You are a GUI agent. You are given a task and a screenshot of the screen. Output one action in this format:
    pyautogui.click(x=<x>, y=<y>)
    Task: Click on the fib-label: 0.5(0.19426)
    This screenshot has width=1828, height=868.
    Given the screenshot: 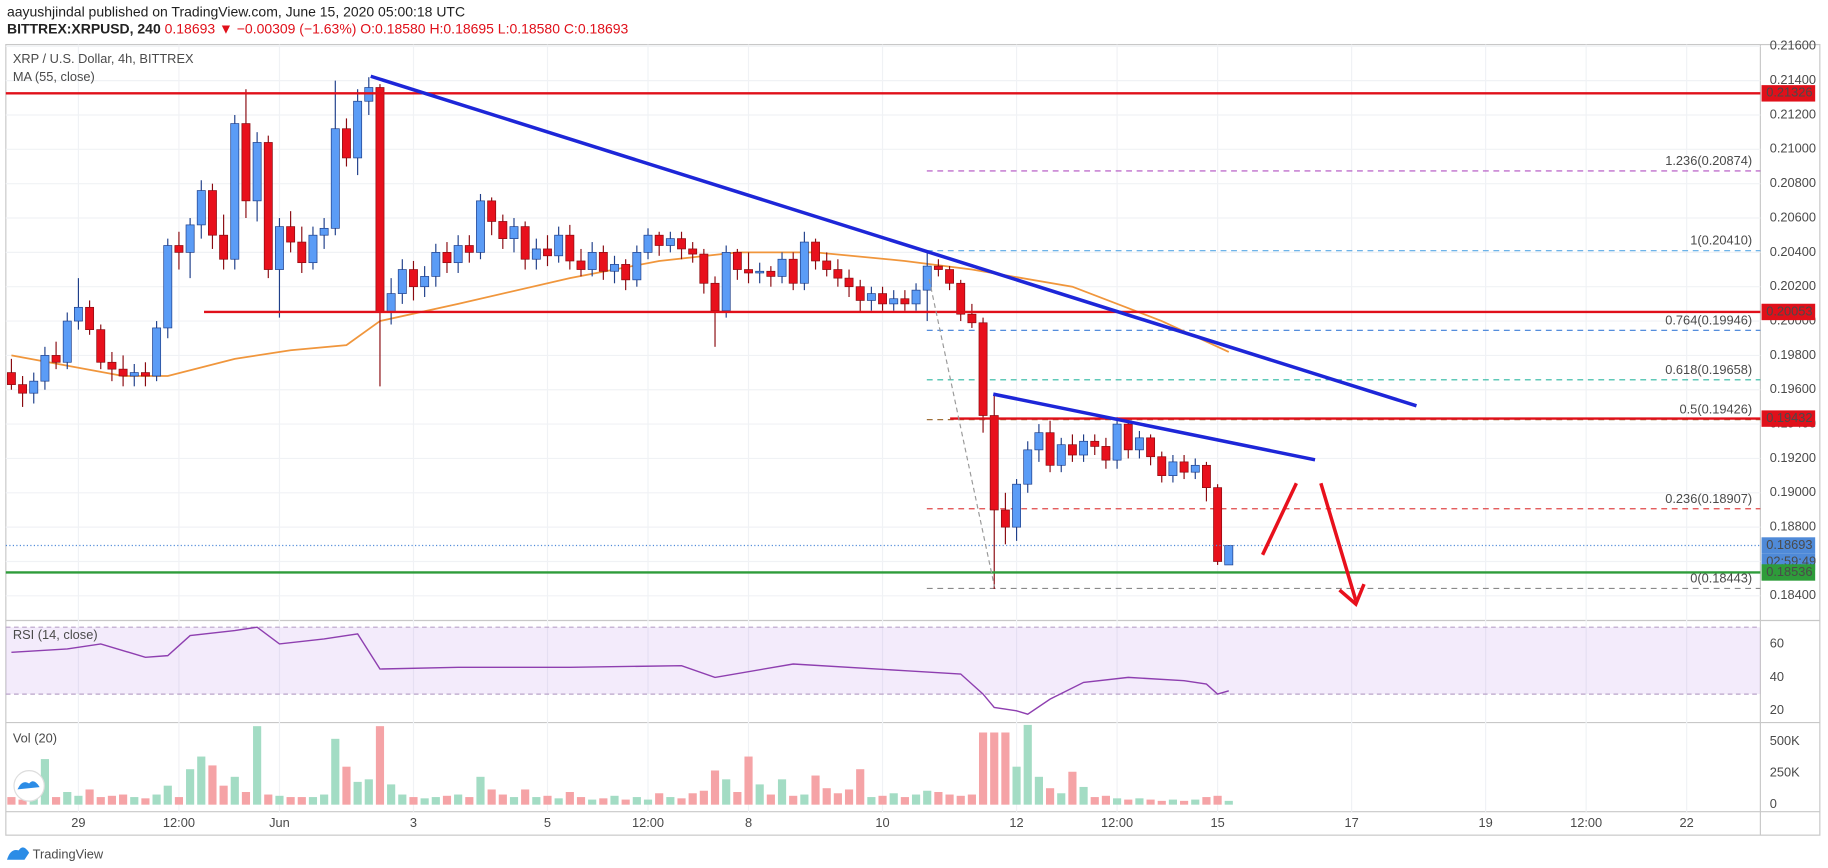 What is the action you would take?
    pyautogui.click(x=1716, y=409)
    